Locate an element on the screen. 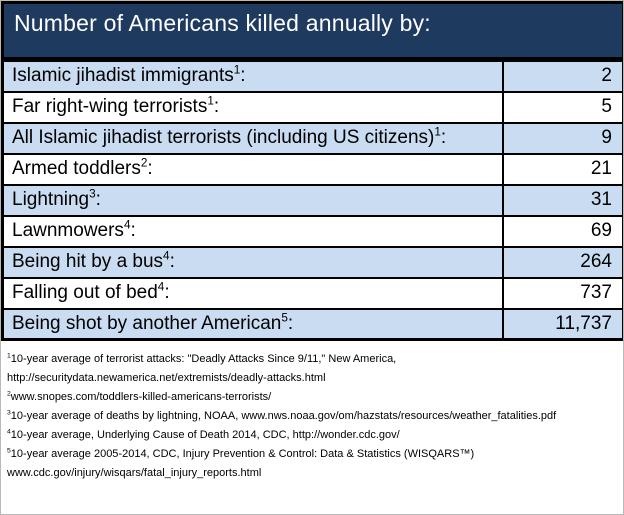 The width and height of the screenshot is (624, 515). footnote-marker: 5 is located at coordinates (9, 451).